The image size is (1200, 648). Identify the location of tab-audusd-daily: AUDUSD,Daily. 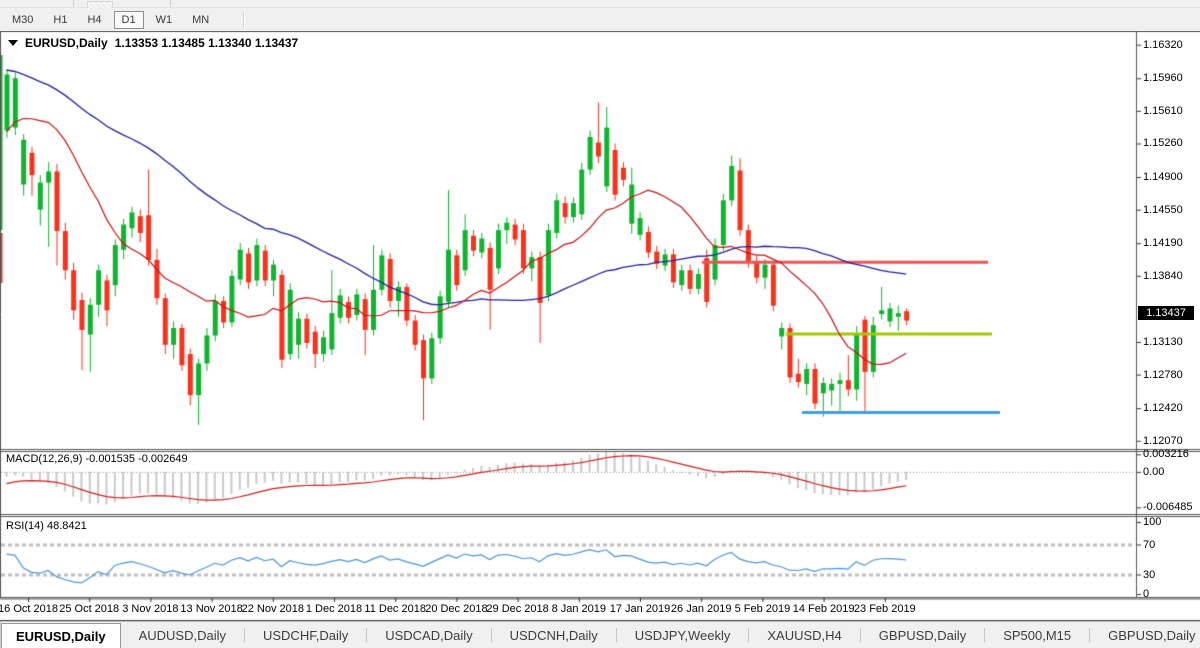
(182, 635).